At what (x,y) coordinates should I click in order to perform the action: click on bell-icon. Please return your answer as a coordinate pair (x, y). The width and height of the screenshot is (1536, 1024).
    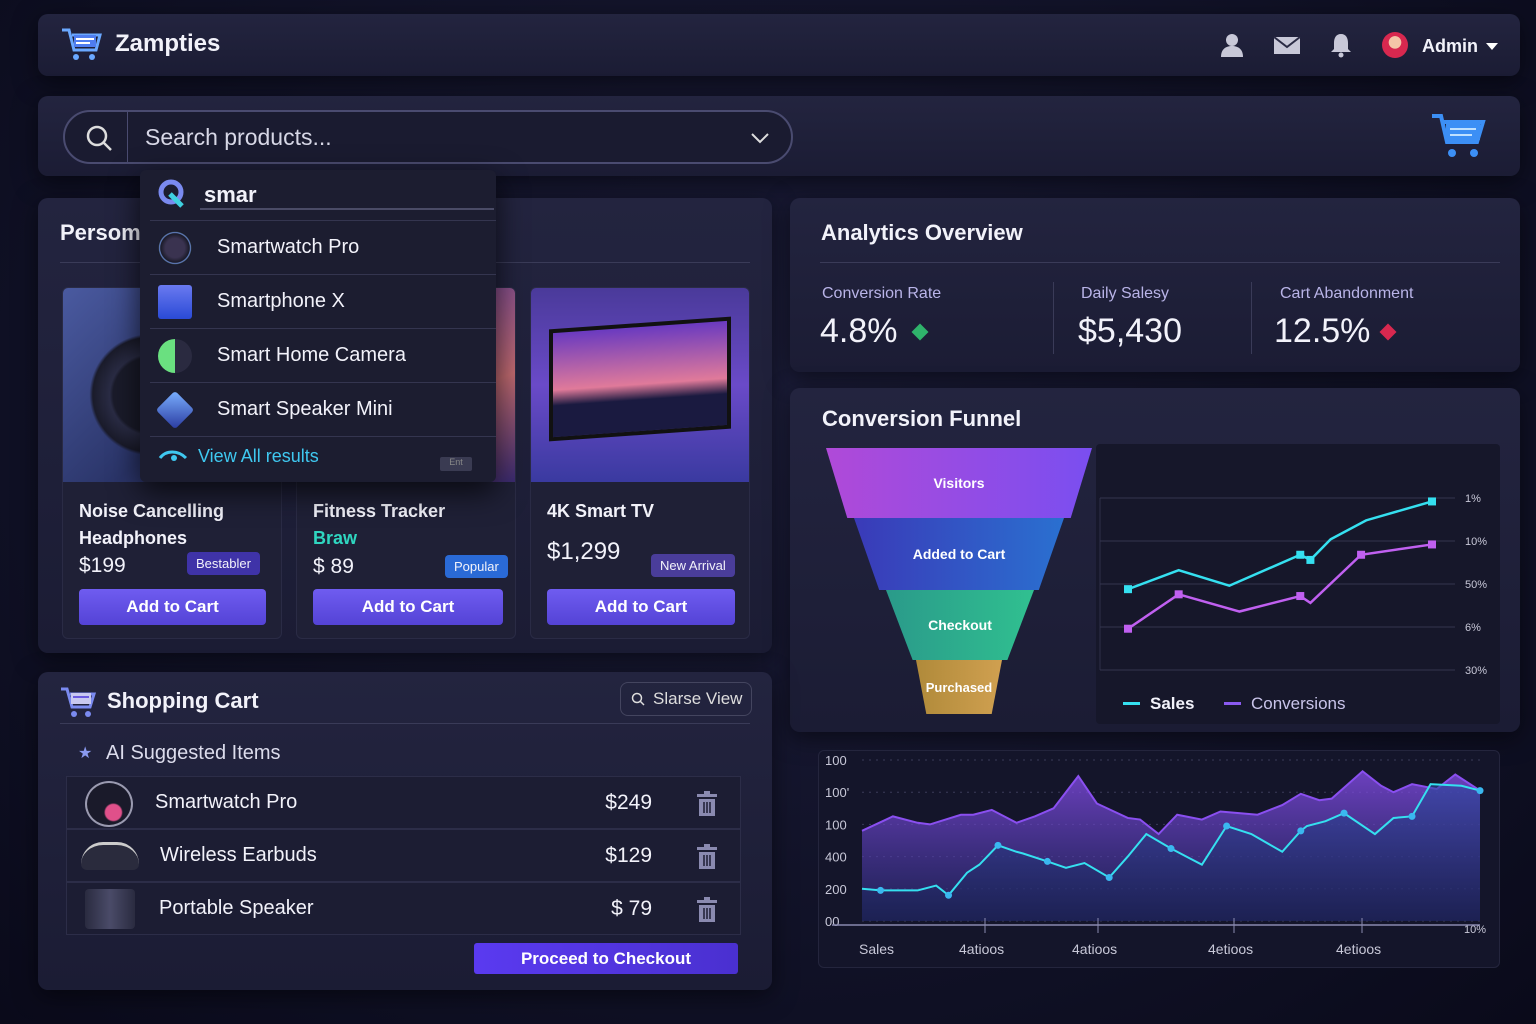
    Looking at the image, I should click on (1341, 45).